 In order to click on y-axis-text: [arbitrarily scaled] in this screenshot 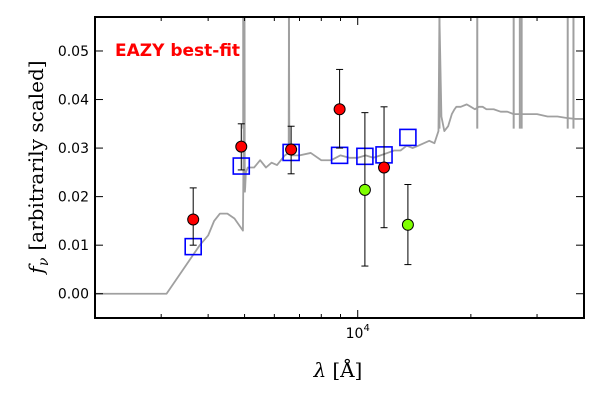, I will do `click(36, 155)`.